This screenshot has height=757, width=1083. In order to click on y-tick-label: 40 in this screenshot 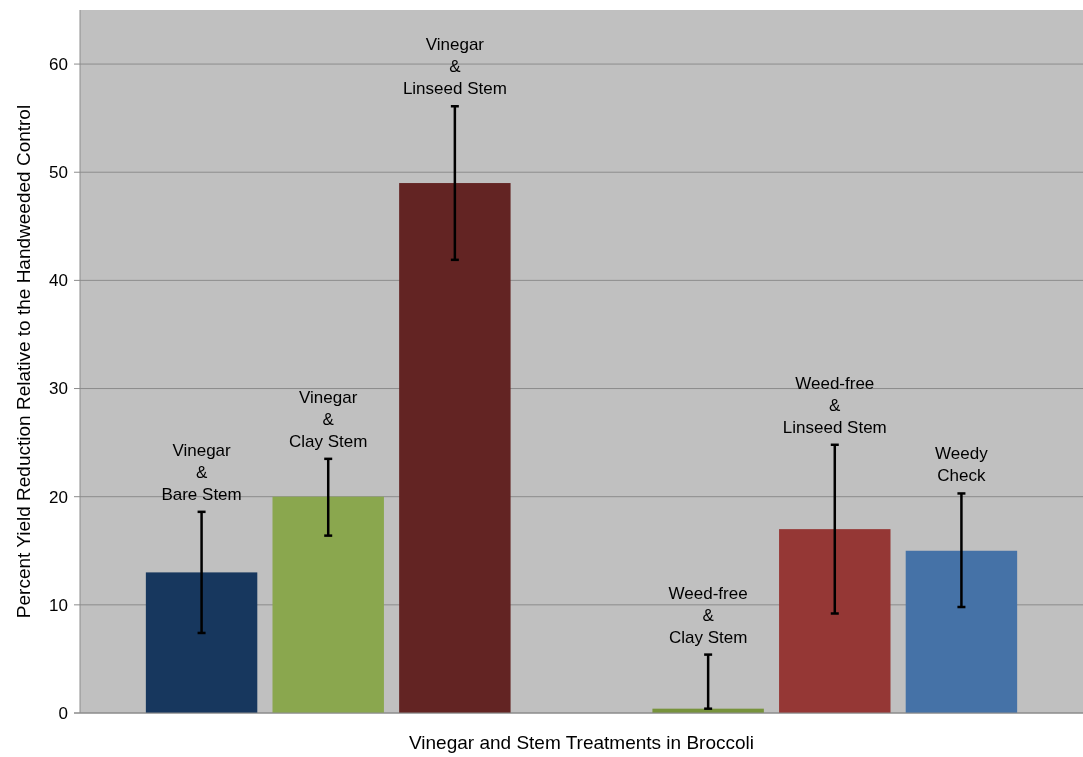, I will do `click(58, 281)`.